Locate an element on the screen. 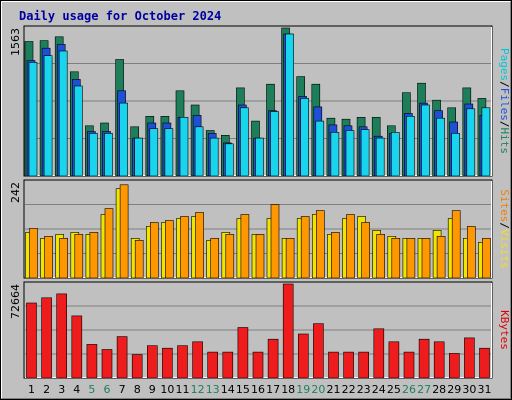 This screenshot has width=512, height=400. legend-entry: / is located at coordinates (504, 225).